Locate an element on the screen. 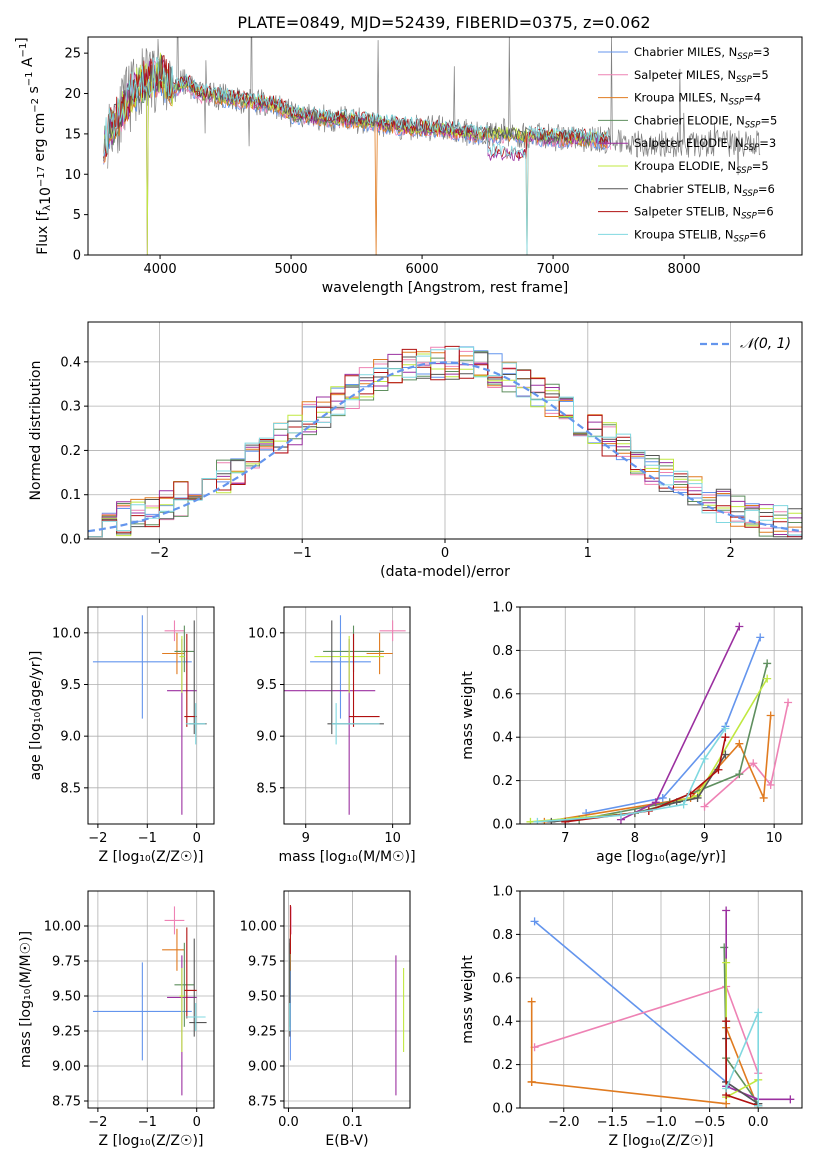 The width and height of the screenshot is (819, 1170). y-tick-label: 10.00 is located at coordinates (62, 927).